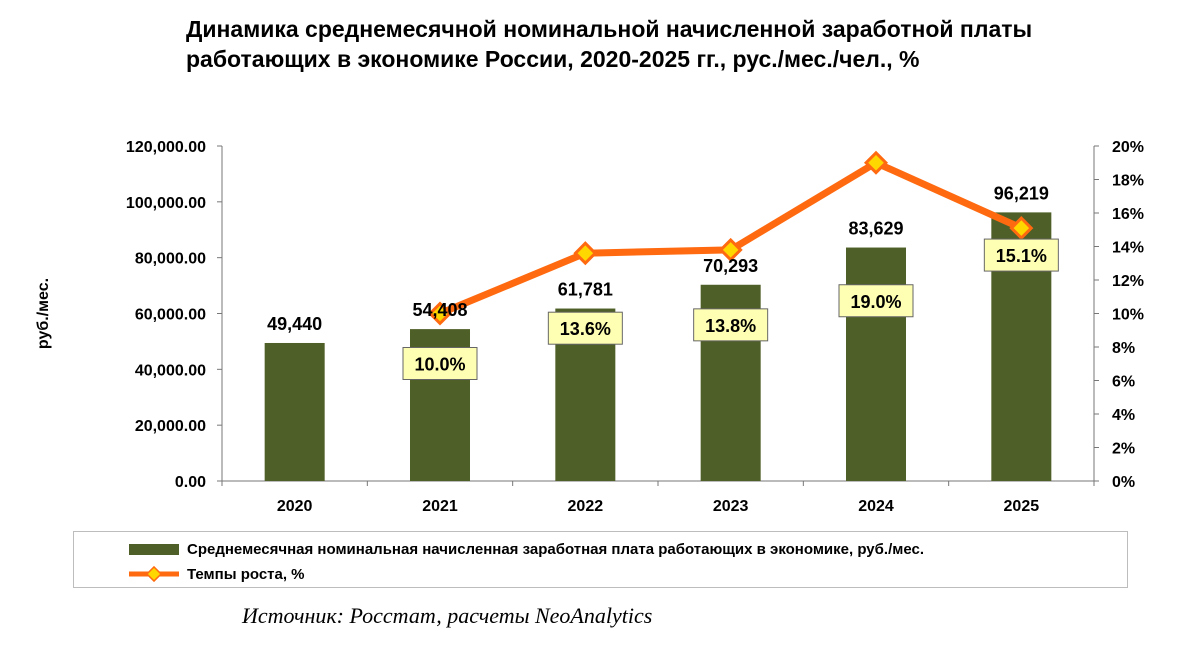 The width and height of the screenshot is (1200, 662). What do you see at coordinates (731, 506) in the screenshot?
I see `x-tick-label: 2023` at bounding box center [731, 506].